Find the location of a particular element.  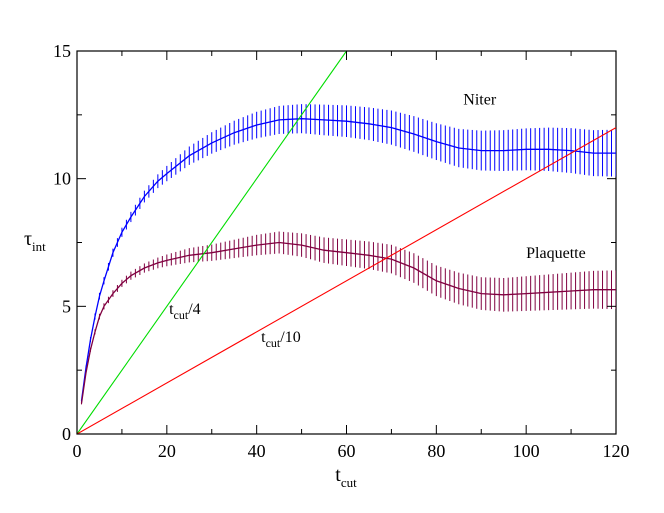

annotation: Plaquette is located at coordinates (556, 253).